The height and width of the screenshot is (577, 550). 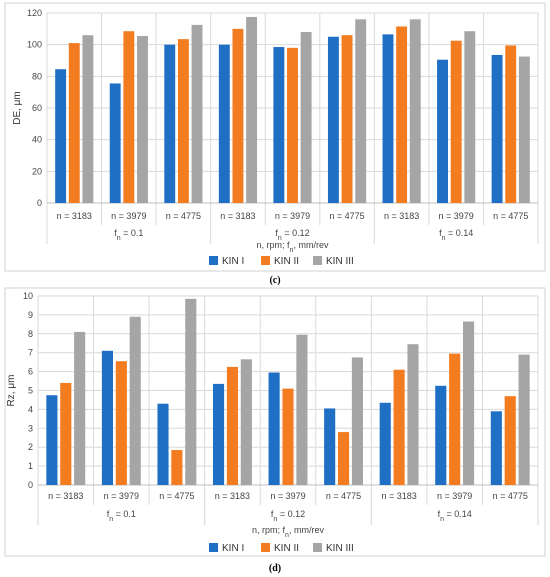 What do you see at coordinates (275, 568) in the screenshot?
I see `panel-label: (d)` at bounding box center [275, 568].